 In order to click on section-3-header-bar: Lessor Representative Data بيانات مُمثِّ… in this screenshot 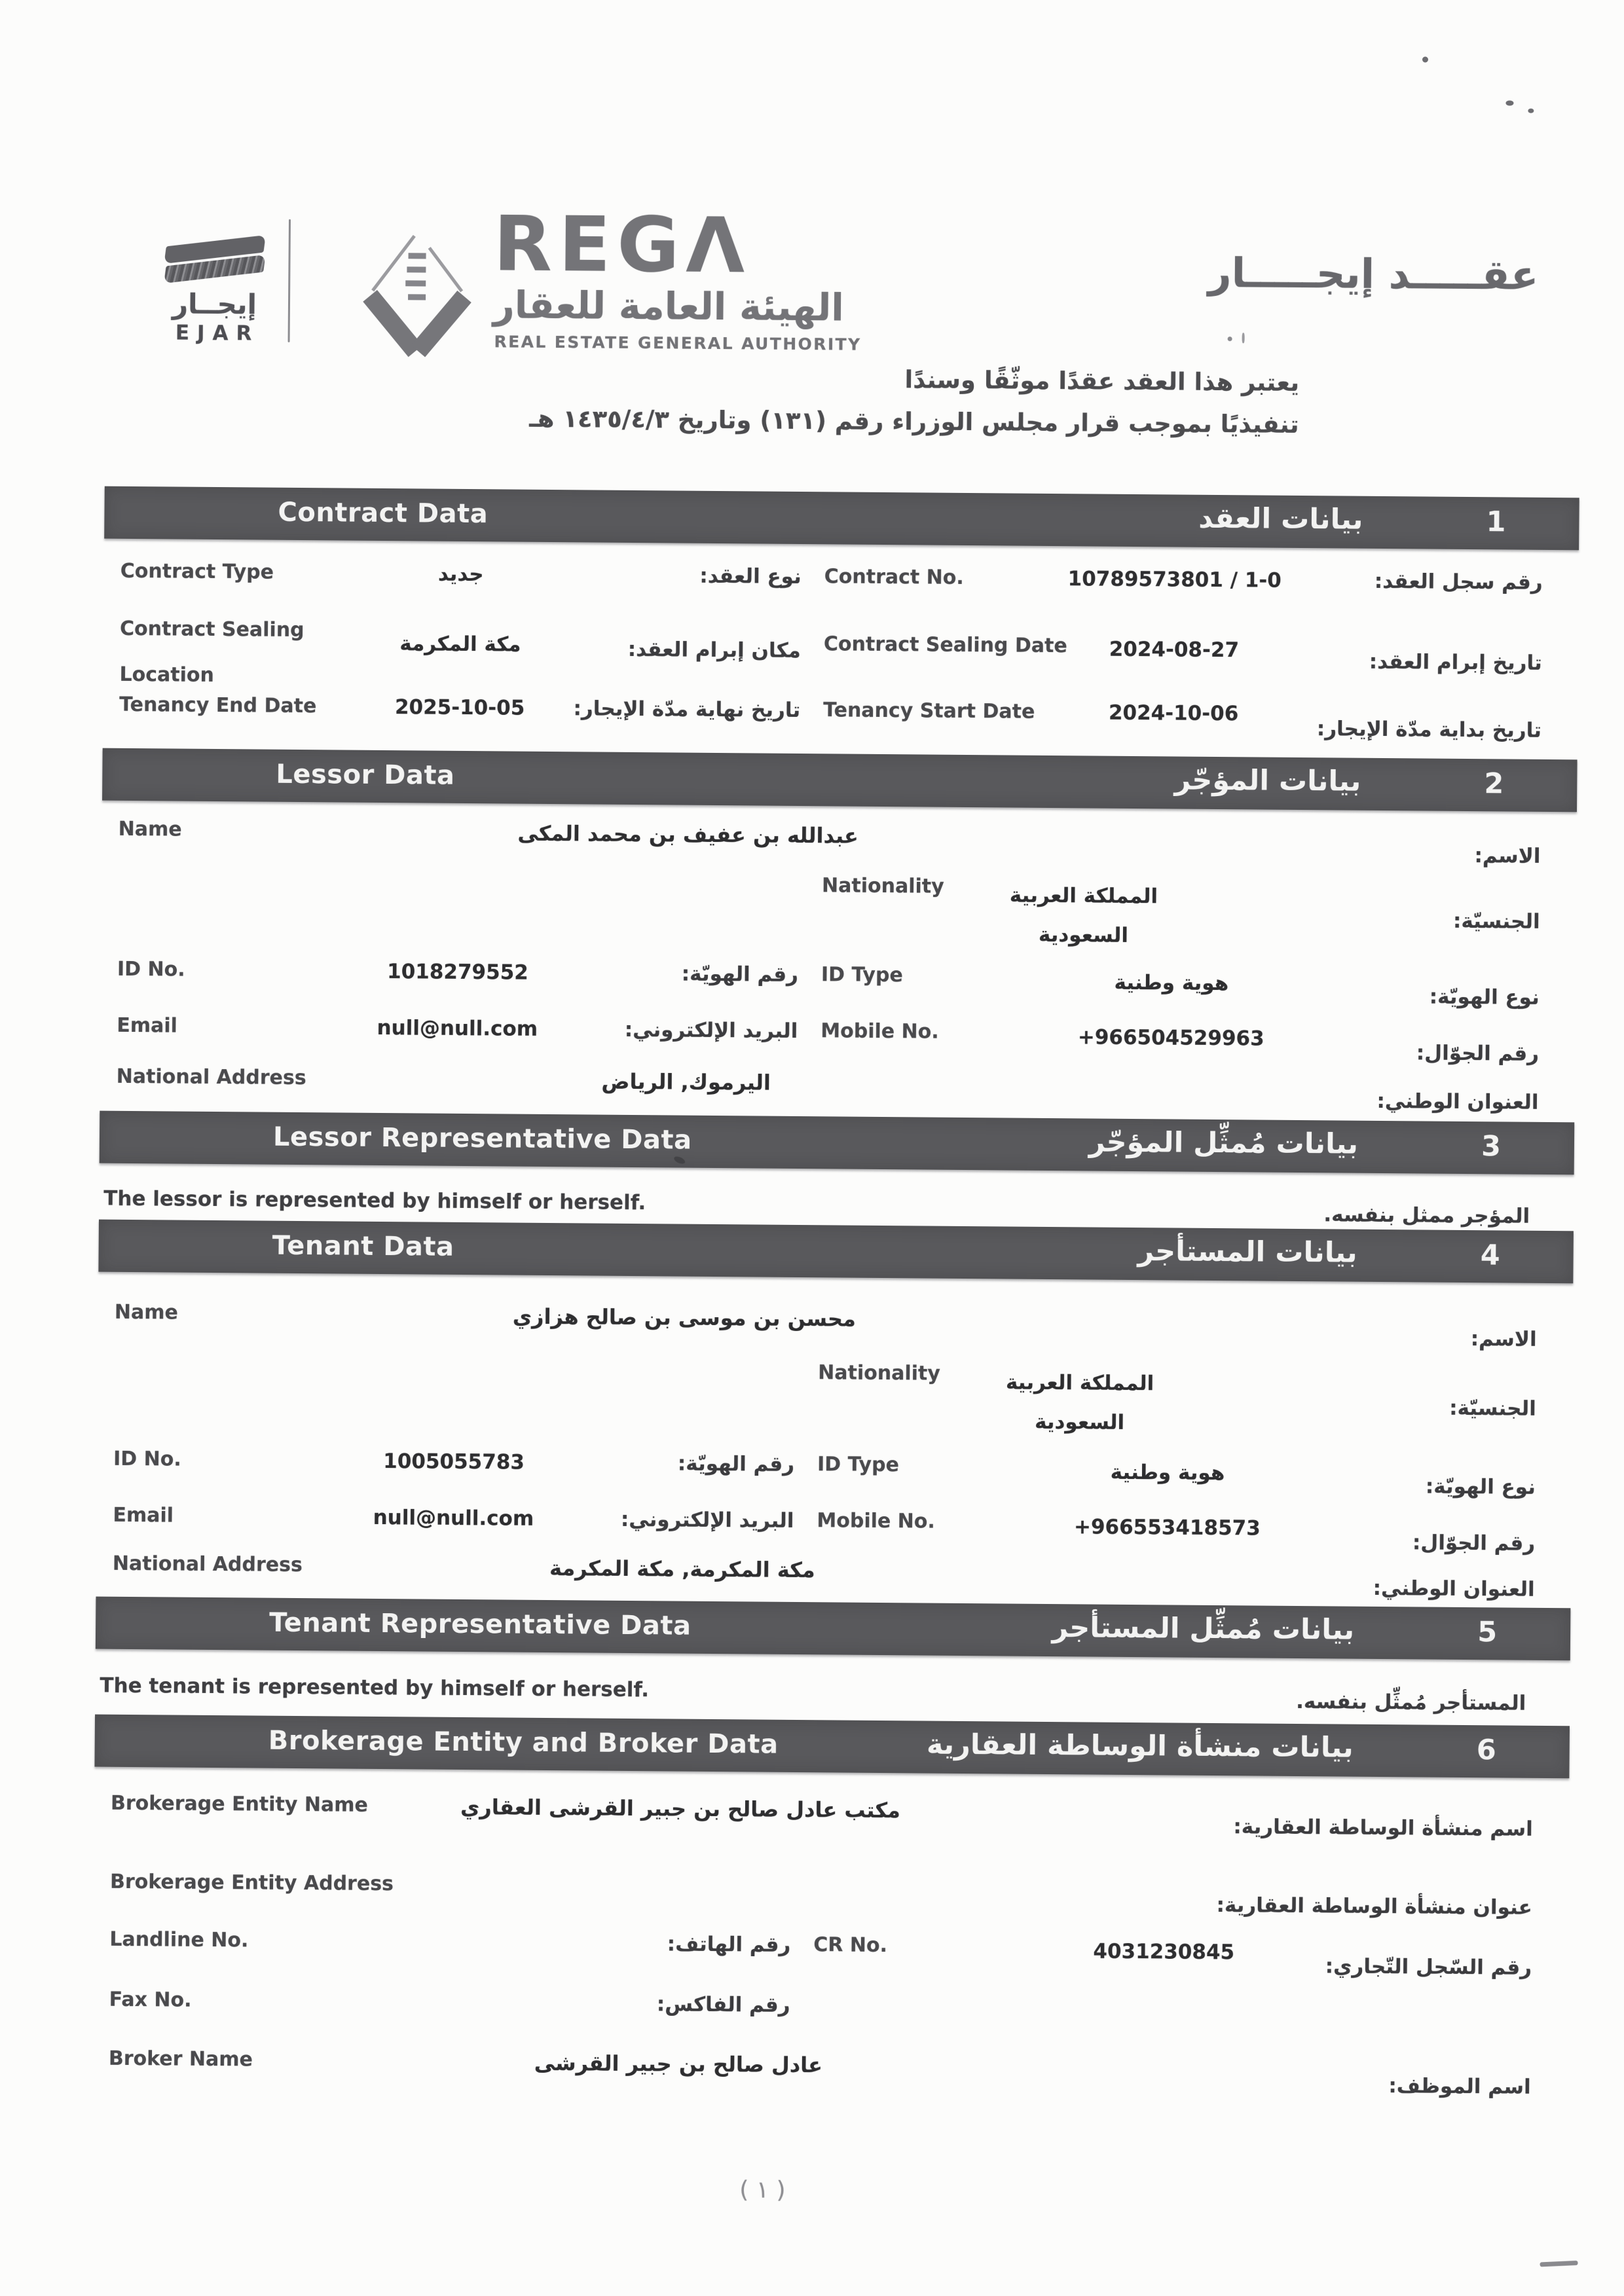, I will do `click(837, 1142)`.